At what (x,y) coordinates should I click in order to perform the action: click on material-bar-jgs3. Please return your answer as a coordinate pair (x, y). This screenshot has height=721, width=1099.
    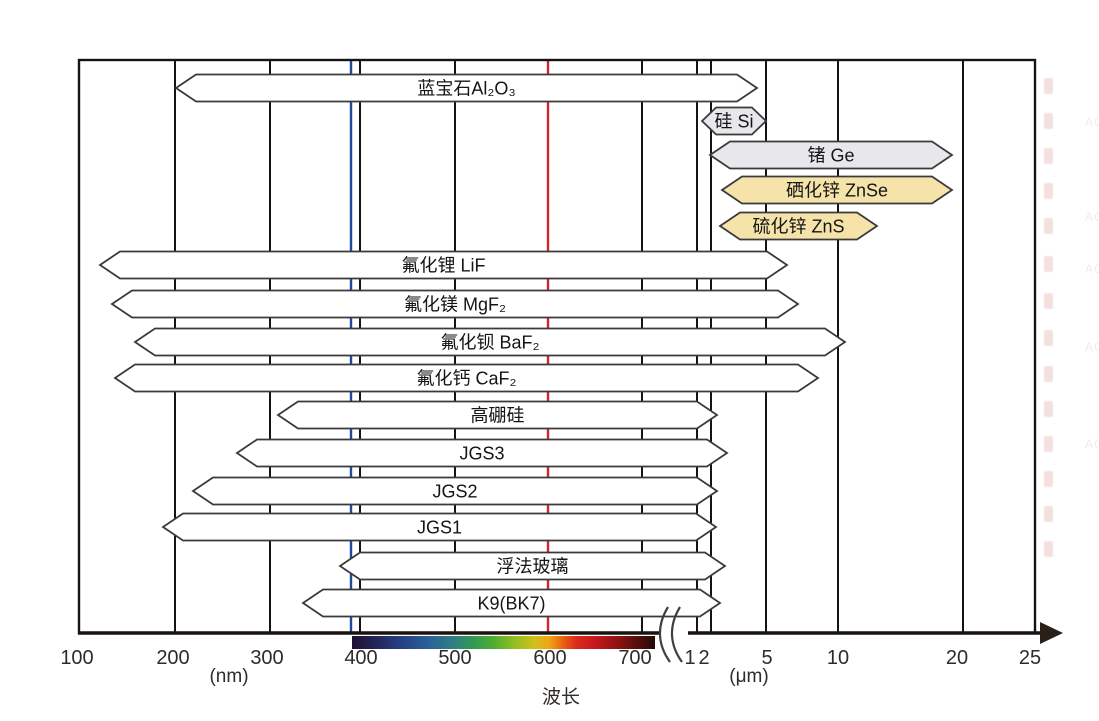
    Looking at the image, I should click on (482, 453).